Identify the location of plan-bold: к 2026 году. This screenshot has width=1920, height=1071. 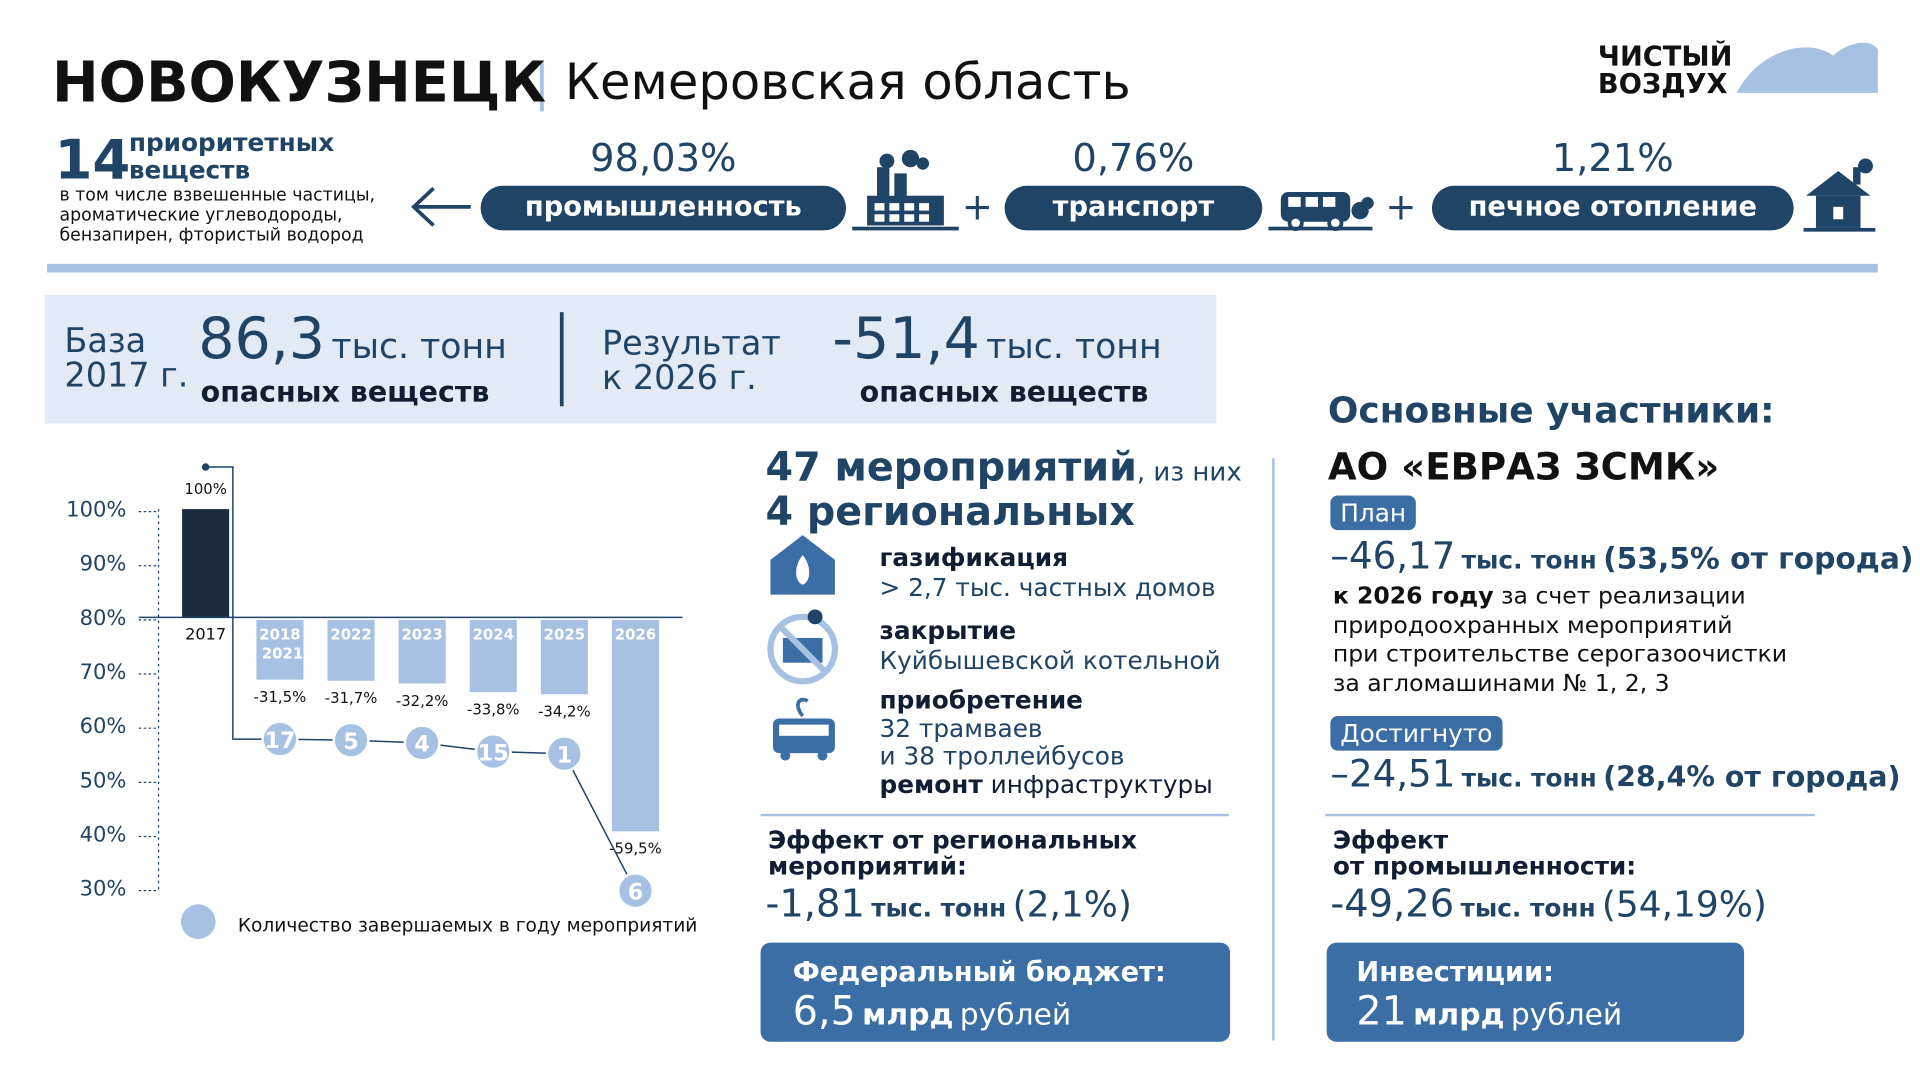
(1413, 596).